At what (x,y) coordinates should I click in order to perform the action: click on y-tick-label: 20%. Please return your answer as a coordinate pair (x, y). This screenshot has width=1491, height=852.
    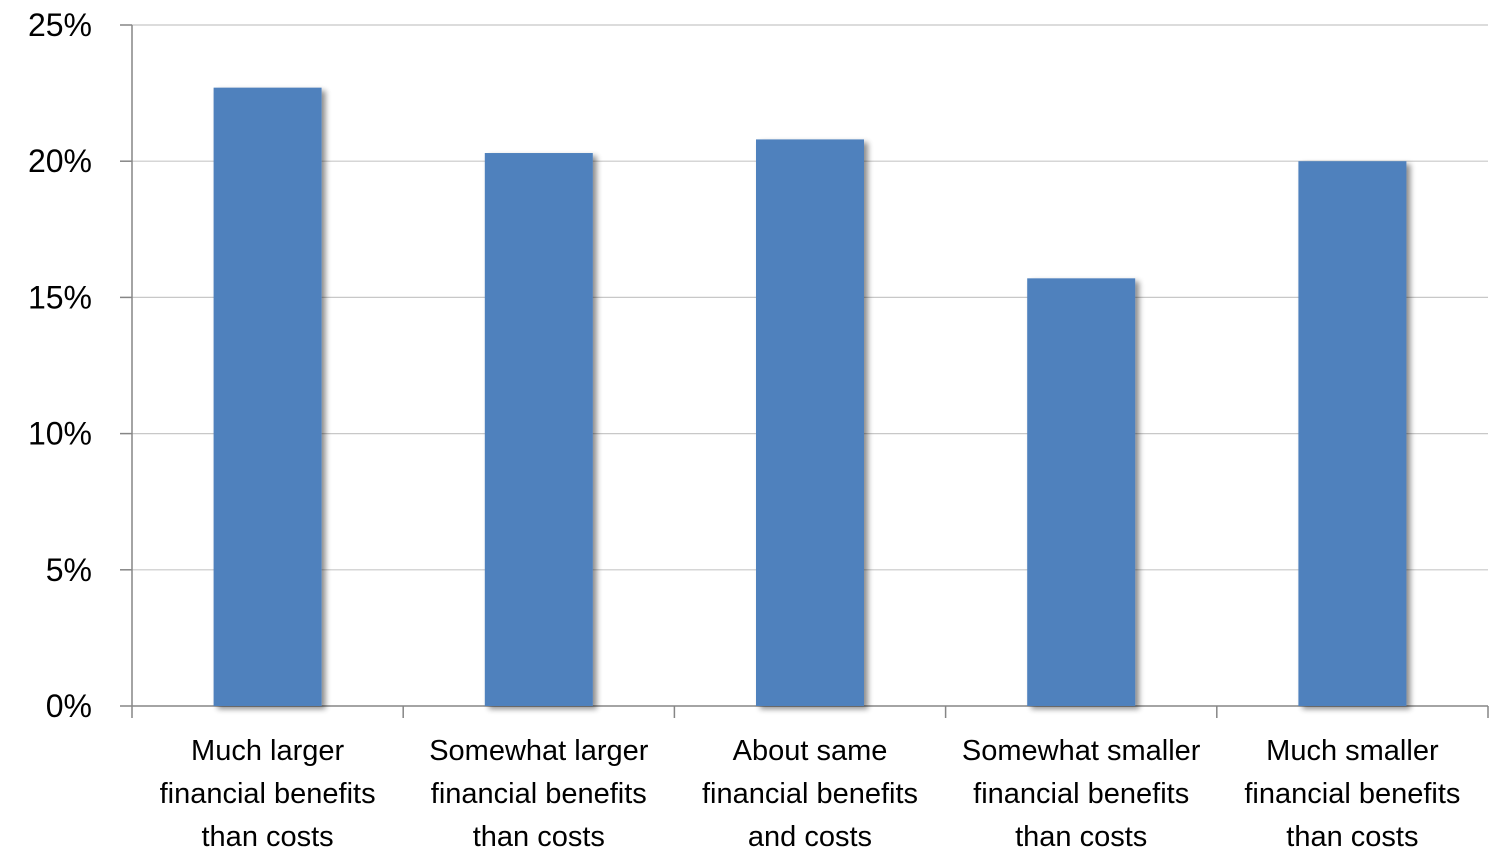
    Looking at the image, I should click on (60, 161).